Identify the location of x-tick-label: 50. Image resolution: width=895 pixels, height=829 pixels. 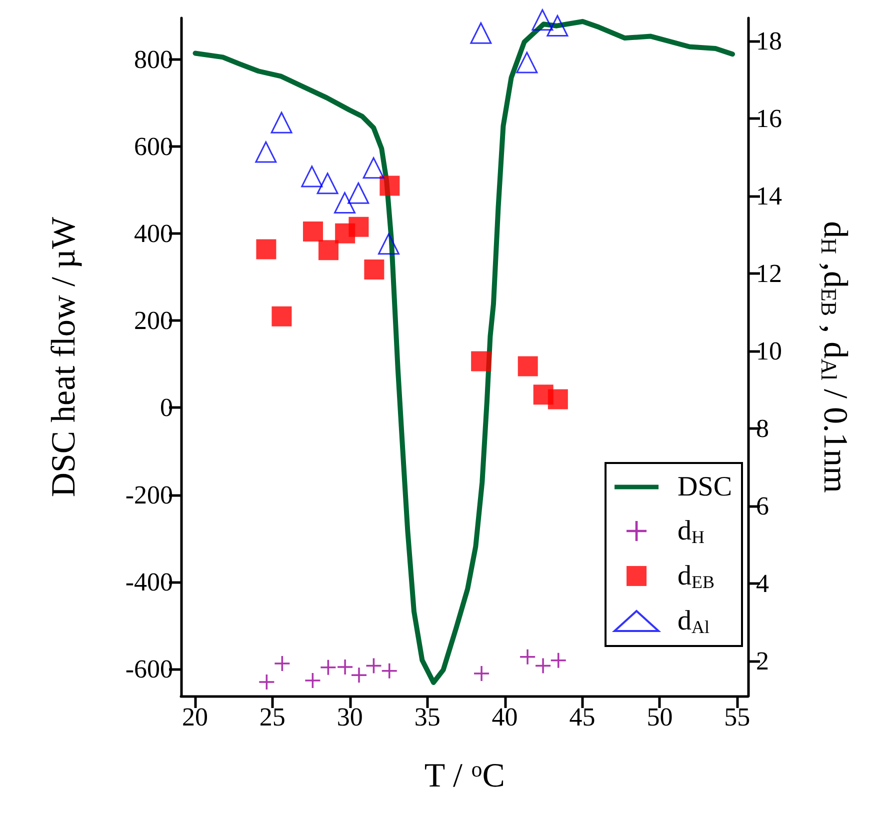
(659, 717).